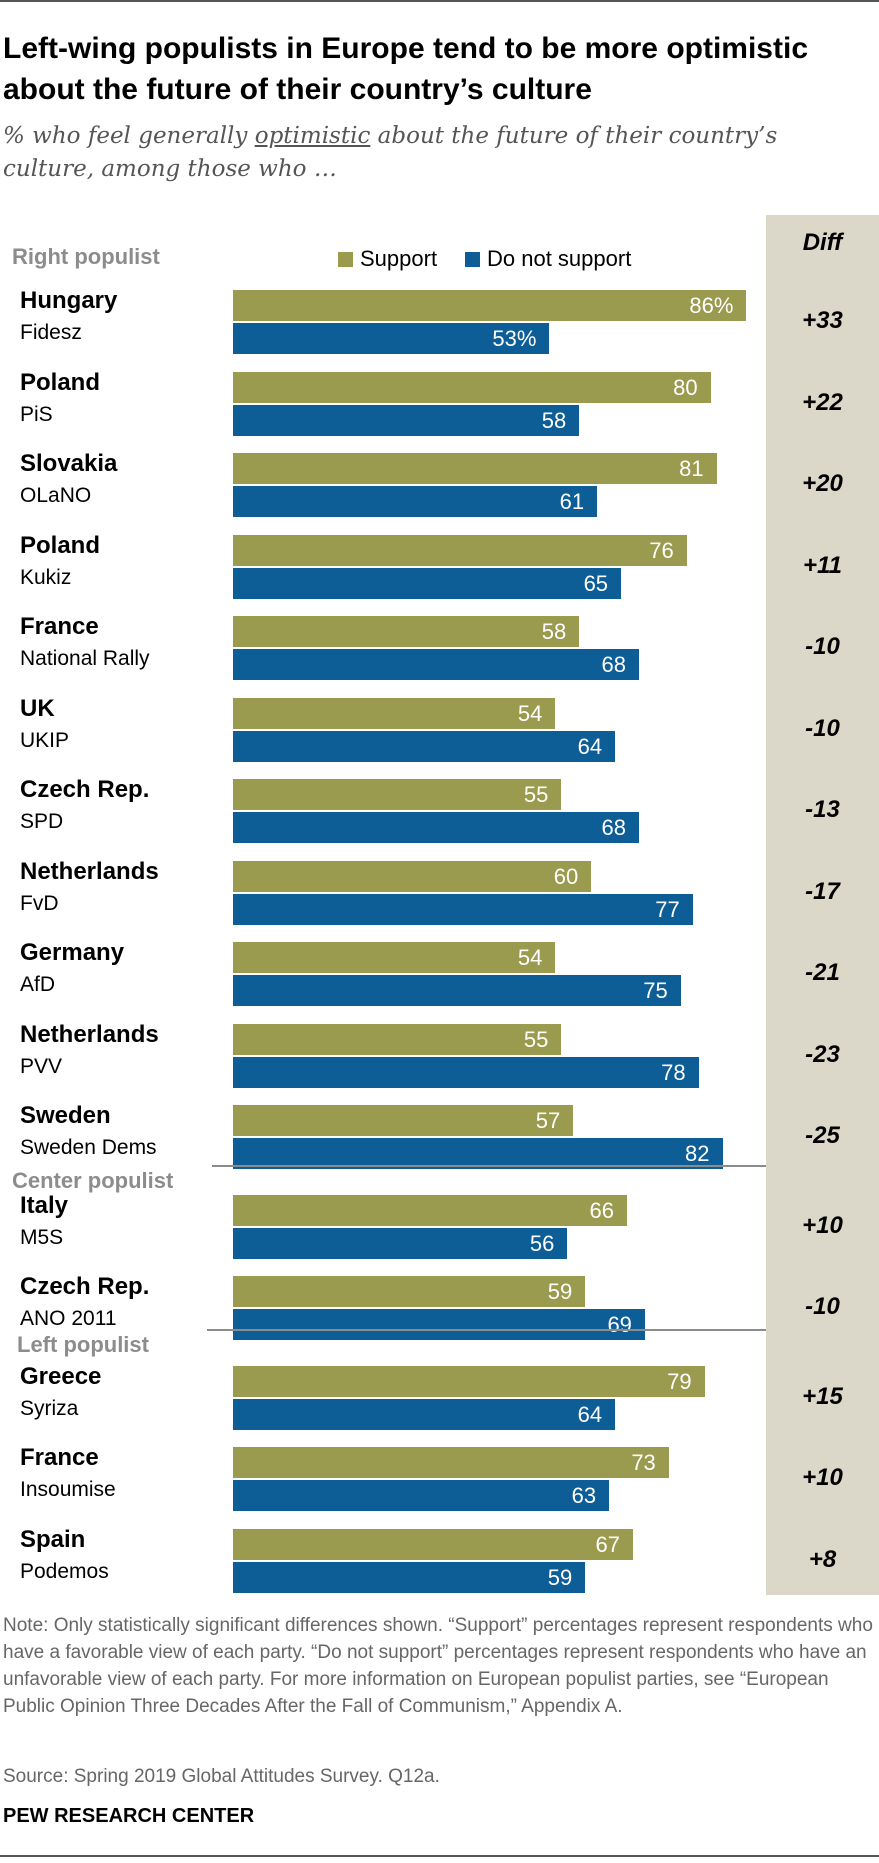 This screenshot has width=879, height=1863. I want to click on diff-value: -17, so click(822, 891).